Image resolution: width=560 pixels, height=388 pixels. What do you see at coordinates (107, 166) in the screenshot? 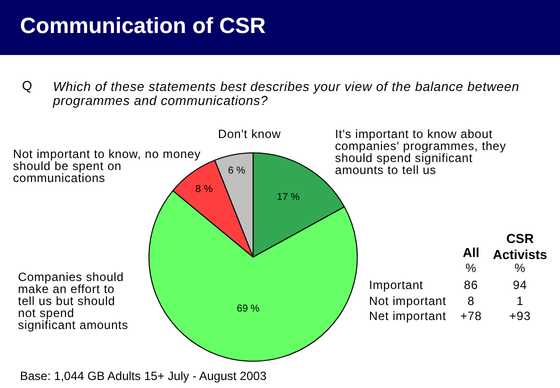
I see `slice-label: Not important to know, no money should be spent on communications` at bounding box center [107, 166].